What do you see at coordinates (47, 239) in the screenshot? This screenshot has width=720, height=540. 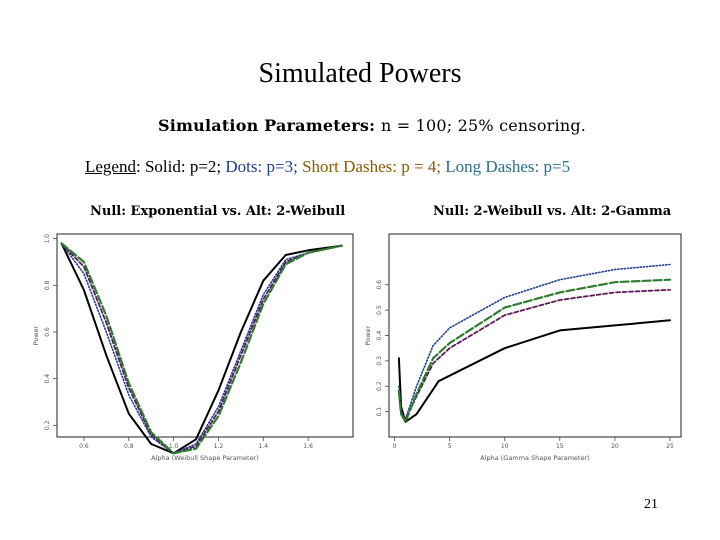 I see `y-tick-label: 1.0` at bounding box center [47, 239].